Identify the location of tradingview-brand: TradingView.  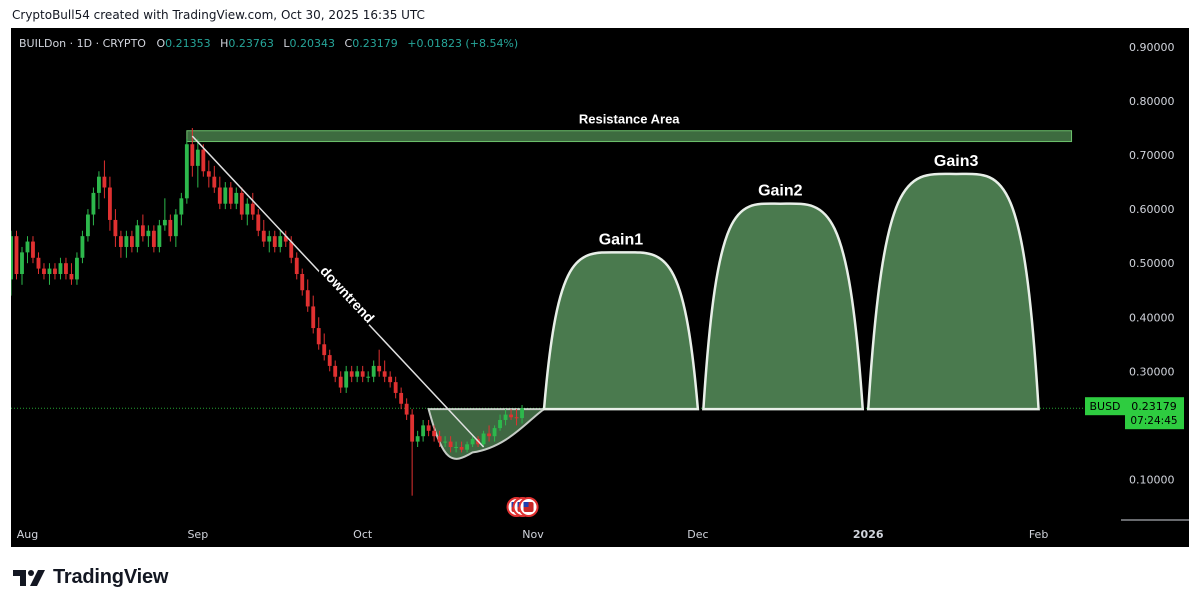
(90, 577).